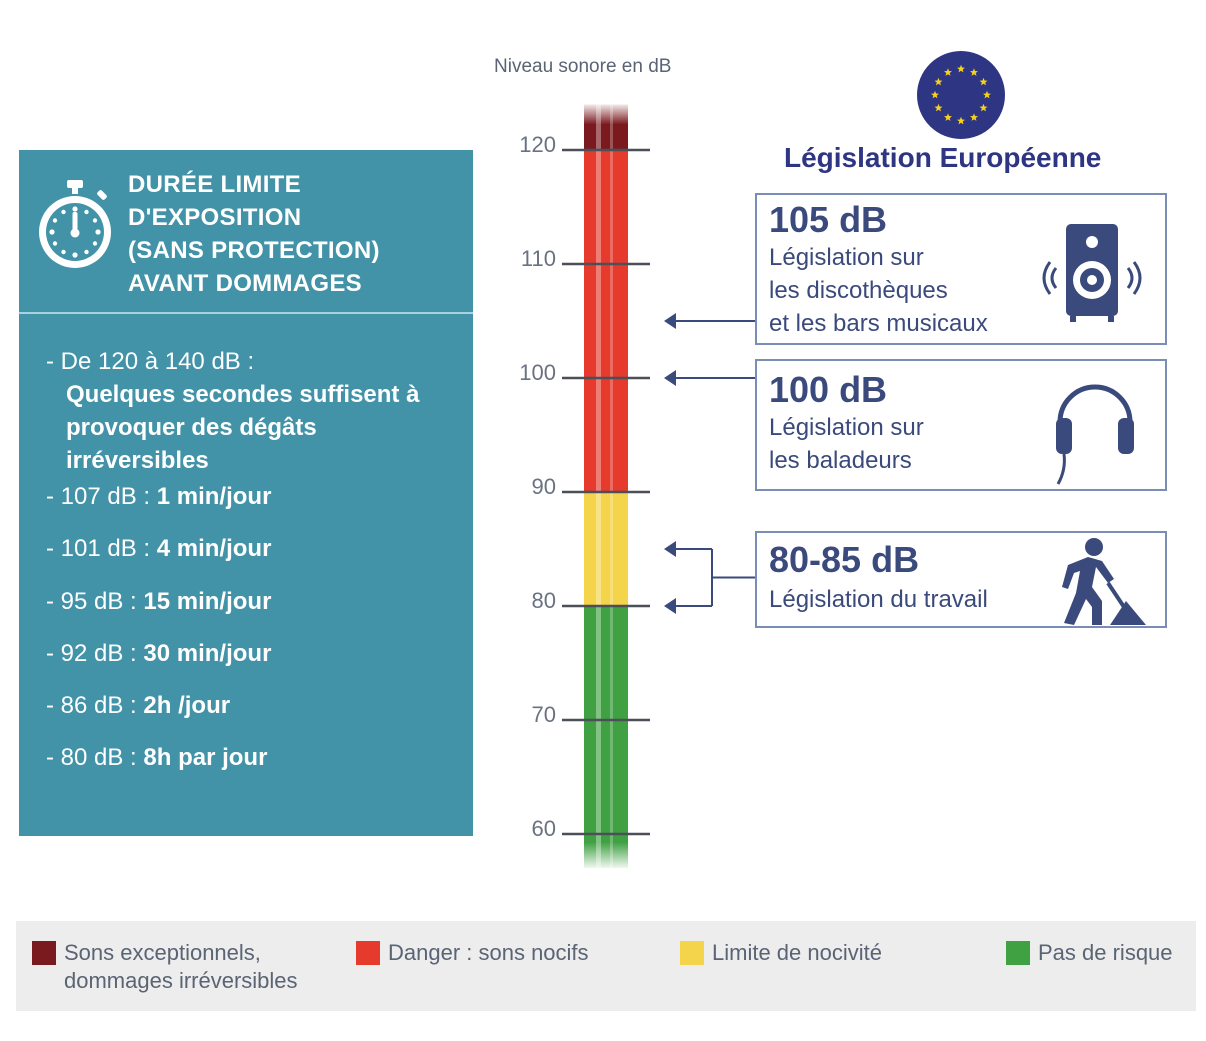  Describe the element at coordinates (150, 361) in the screenshot. I see `exposure-item-level: - De 120 à 140 dB :` at that location.